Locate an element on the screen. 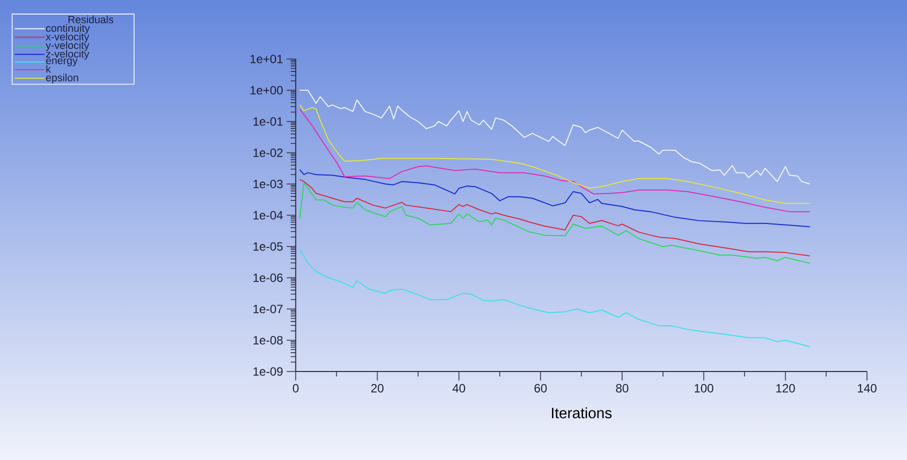 The image size is (907, 460). y-tick-label: 1e+00 is located at coordinates (266, 90).